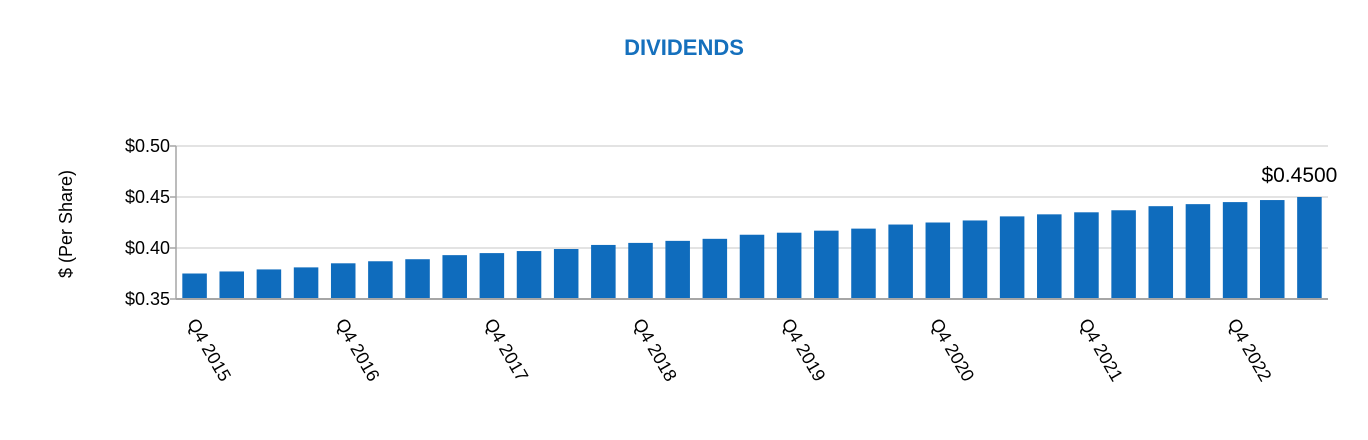 The image size is (1368, 440). Describe the element at coordinates (1101, 350) in the screenshot. I see `x-tick-label: Q4 2021` at that location.